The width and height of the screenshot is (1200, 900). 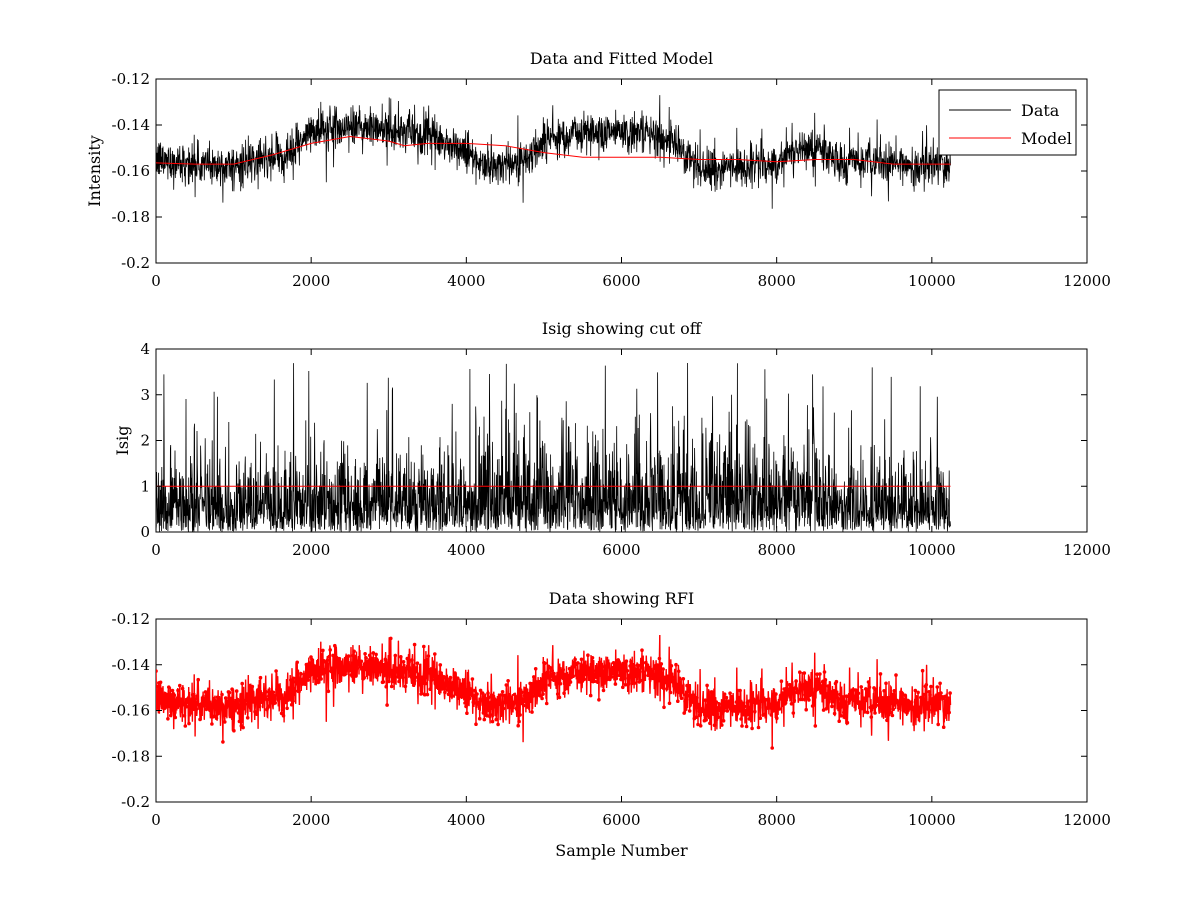 What do you see at coordinates (131, 171) in the screenshot?
I see `y-tick-label: -0.16` at bounding box center [131, 171].